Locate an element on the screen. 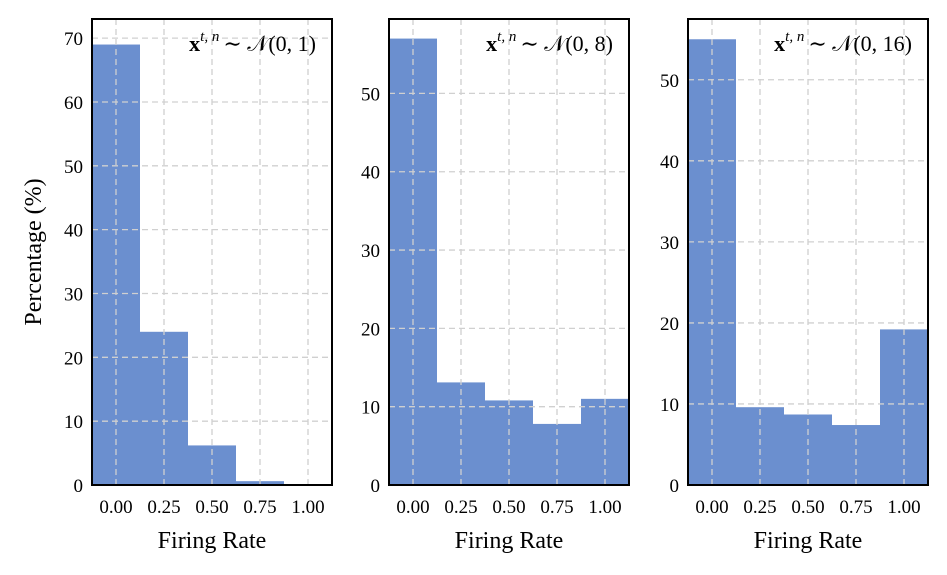 Image resolution: width=947 pixels, height=575 pixels. y-tick-label: 60 is located at coordinates (73, 103).